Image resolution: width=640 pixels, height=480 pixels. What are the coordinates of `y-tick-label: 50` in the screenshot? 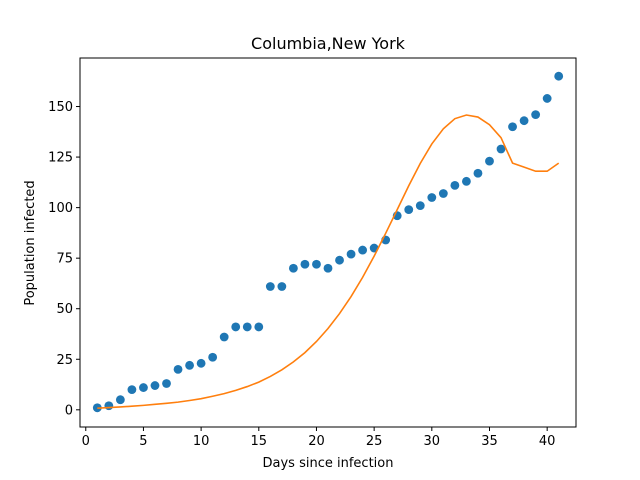 It's located at (64, 309).